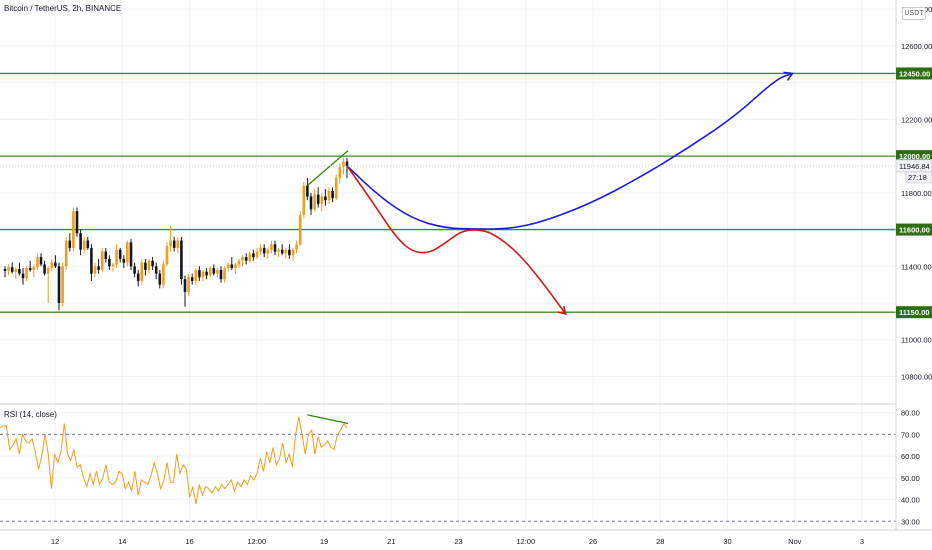 Image resolution: width=932 pixels, height=550 pixels. I want to click on level-price-label: 11150.00, so click(914, 312).